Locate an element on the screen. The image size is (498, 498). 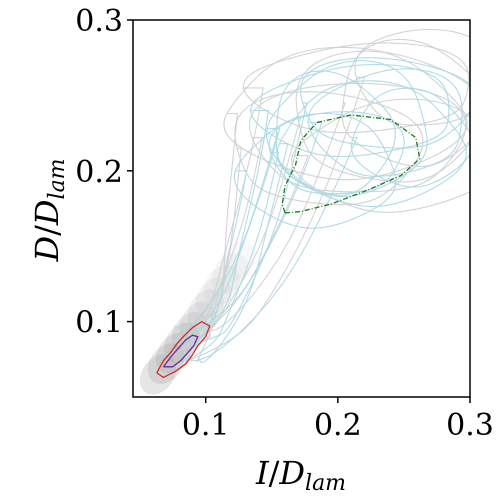
x-axis-label: I/Dlam is located at coordinates (300, 475).